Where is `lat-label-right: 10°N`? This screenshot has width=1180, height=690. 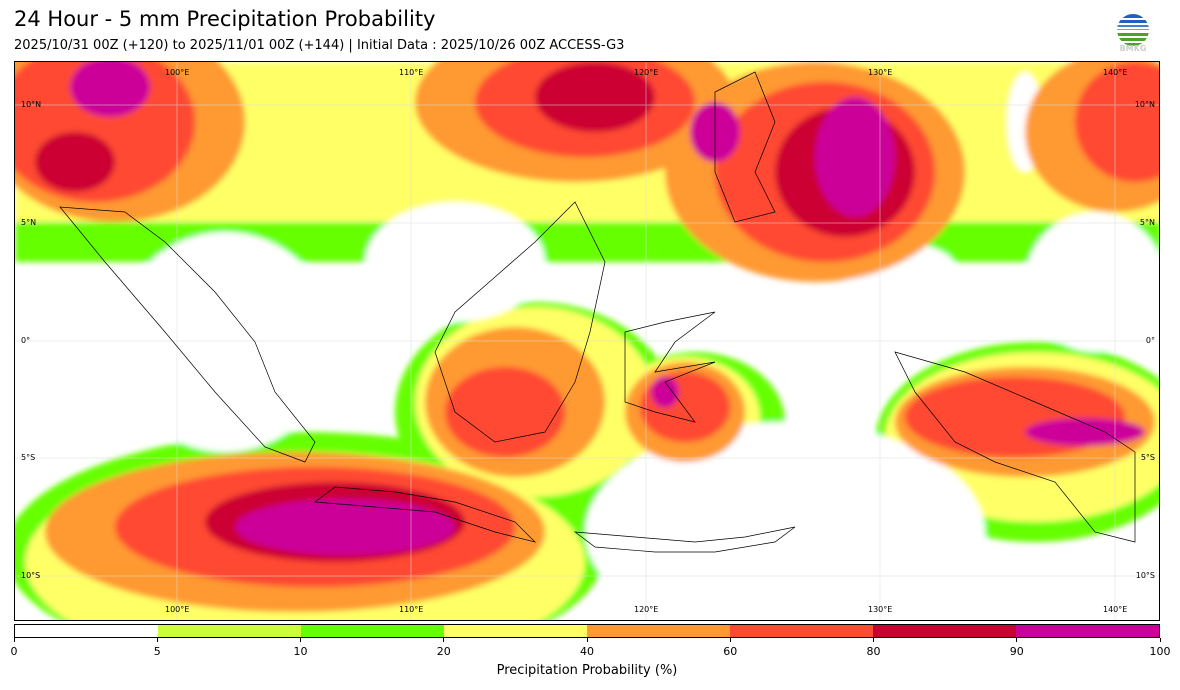 lat-label-right: 10°N is located at coordinates (1144, 104).